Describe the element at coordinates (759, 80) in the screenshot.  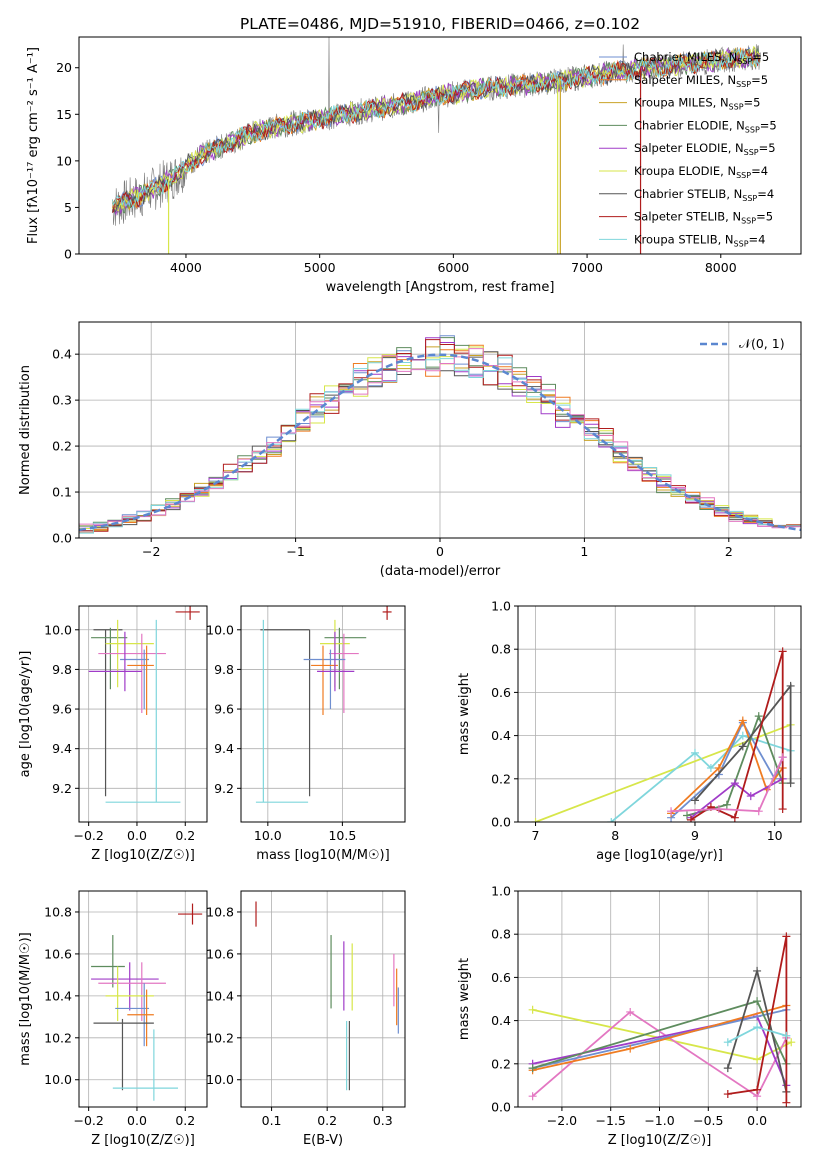
I see `legend-tail: =5` at that location.